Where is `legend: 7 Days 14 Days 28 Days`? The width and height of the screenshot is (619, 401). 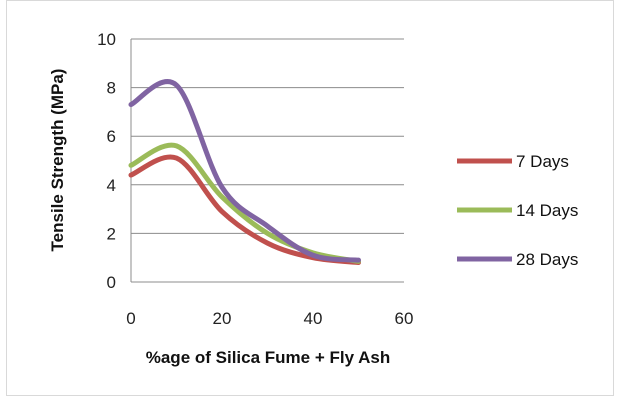
legend: 7 Days 14 Days 28 Days is located at coordinates (517, 210).